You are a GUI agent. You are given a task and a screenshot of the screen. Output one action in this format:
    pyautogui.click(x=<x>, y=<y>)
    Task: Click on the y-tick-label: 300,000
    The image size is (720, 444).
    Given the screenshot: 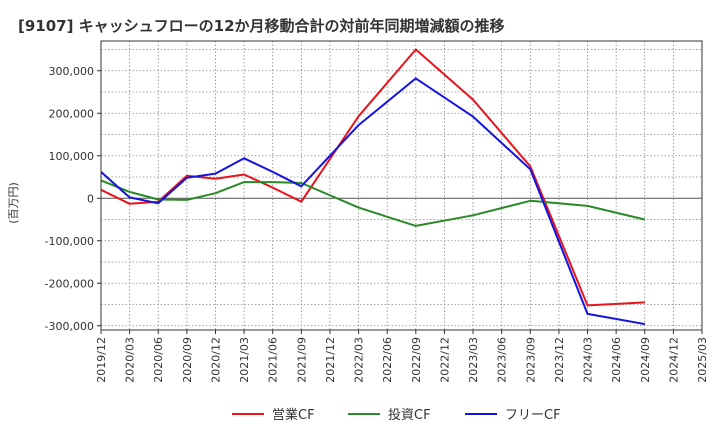 What is the action you would take?
    pyautogui.click(x=72, y=71)
    